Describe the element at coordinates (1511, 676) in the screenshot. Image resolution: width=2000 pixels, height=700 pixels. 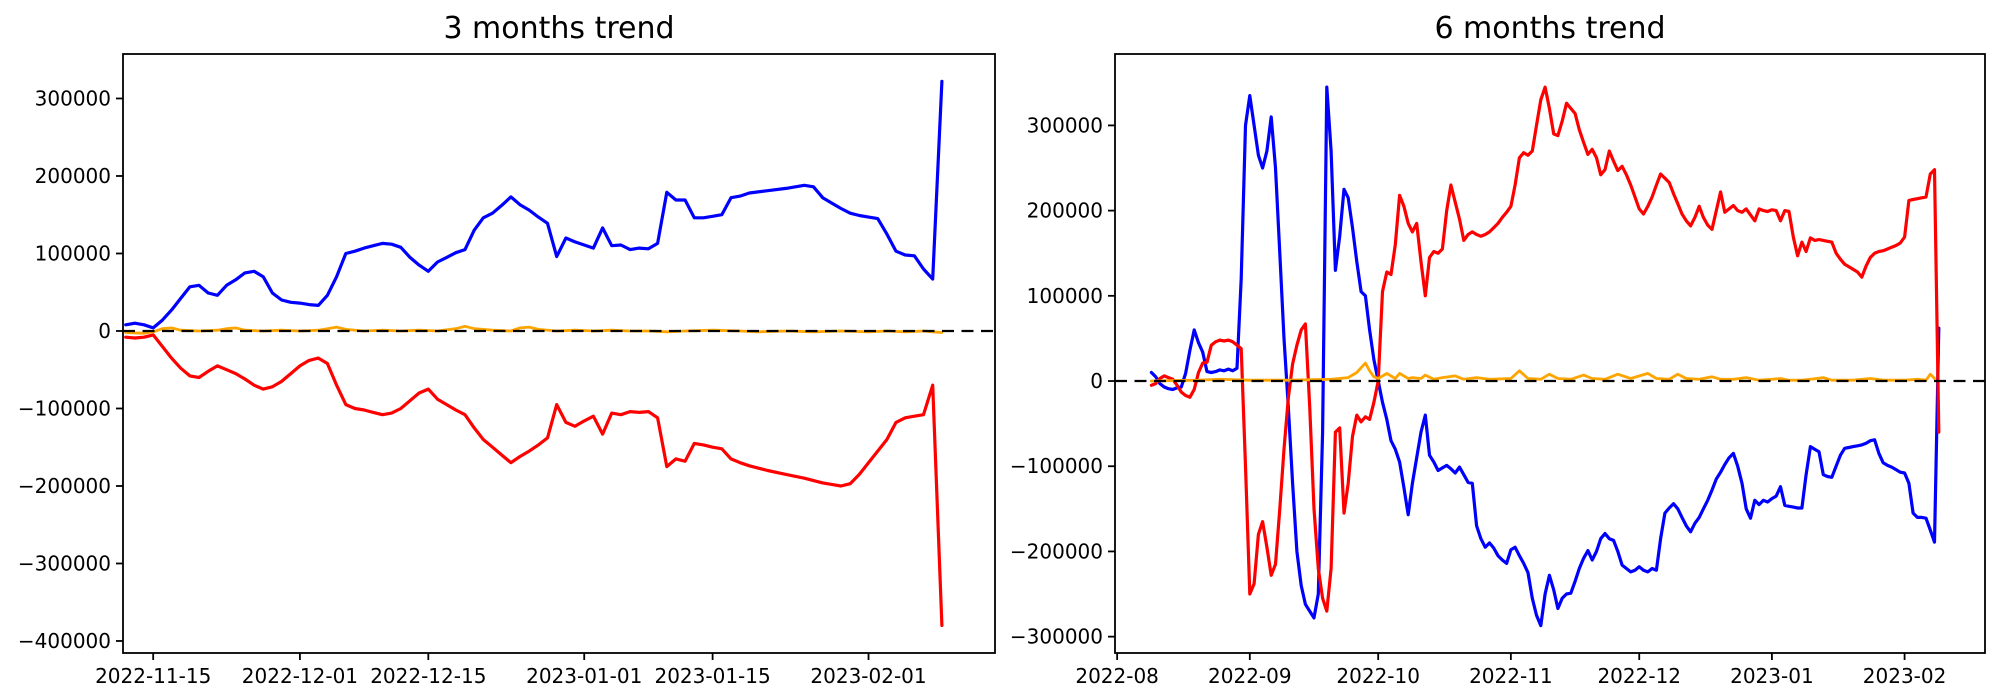
I see `x-tick-label: 2022-11` at that location.